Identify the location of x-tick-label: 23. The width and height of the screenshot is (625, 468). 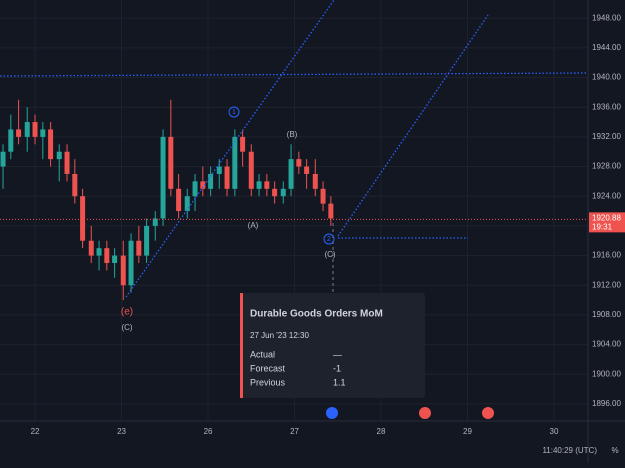
(121, 431).